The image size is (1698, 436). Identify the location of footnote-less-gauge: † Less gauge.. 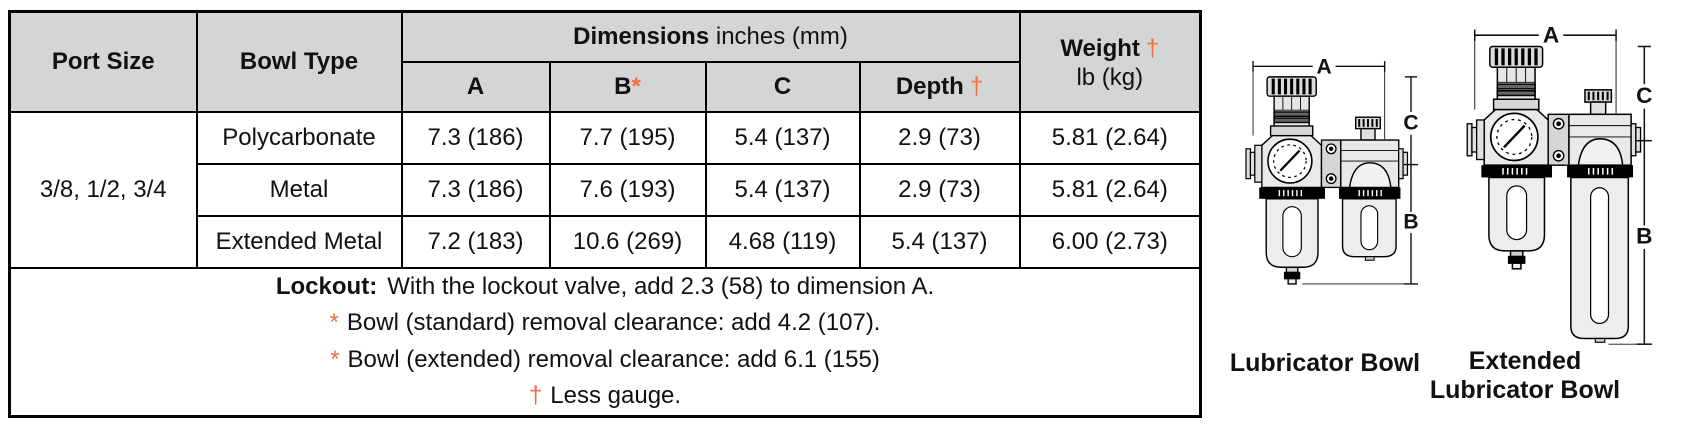
(605, 396).